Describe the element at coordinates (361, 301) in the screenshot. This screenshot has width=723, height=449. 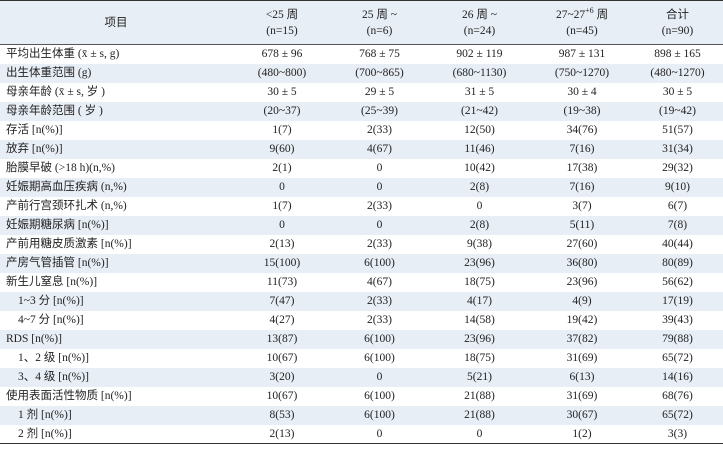
I see `table-row: 1~3 分 [n(%)] 7(47) 2(33) 4(17) 4(9) 17(19)` at that location.